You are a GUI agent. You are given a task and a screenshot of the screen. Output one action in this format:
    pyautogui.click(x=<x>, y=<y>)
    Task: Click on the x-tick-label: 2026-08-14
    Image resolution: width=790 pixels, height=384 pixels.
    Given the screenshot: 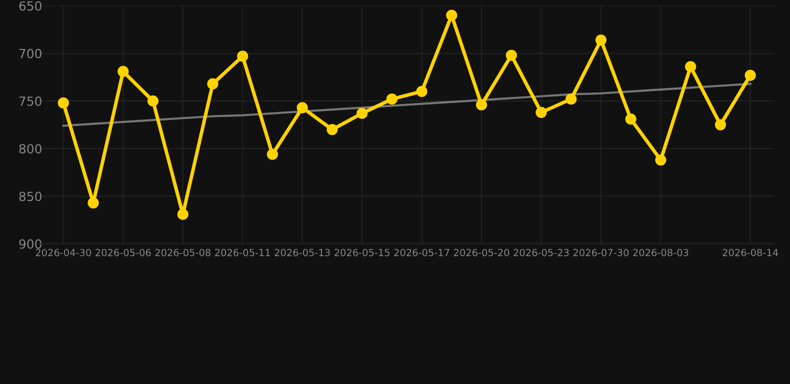 What is the action you would take?
    pyautogui.click(x=750, y=252)
    